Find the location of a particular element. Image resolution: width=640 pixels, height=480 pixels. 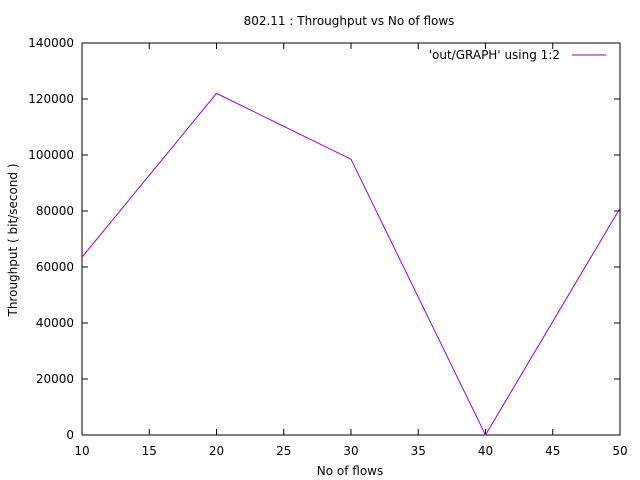

x-tick-label: 10 is located at coordinates (81, 451).